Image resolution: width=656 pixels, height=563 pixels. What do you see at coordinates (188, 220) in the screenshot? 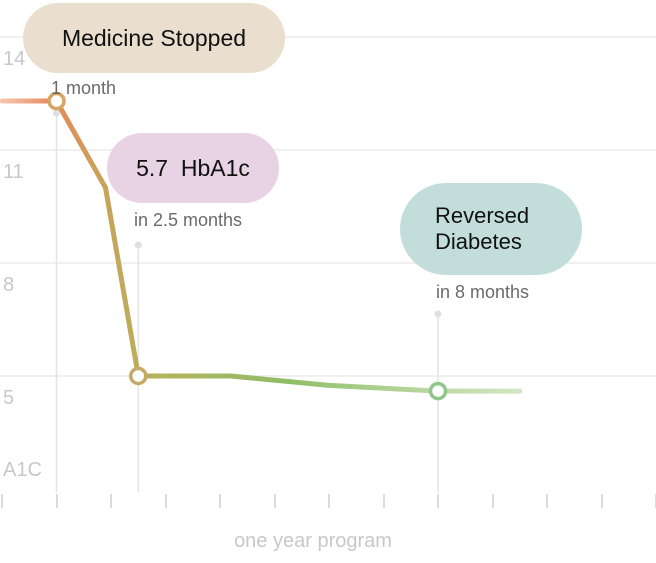
I see `hba1c-subtitle: in 2.5 months` at bounding box center [188, 220].